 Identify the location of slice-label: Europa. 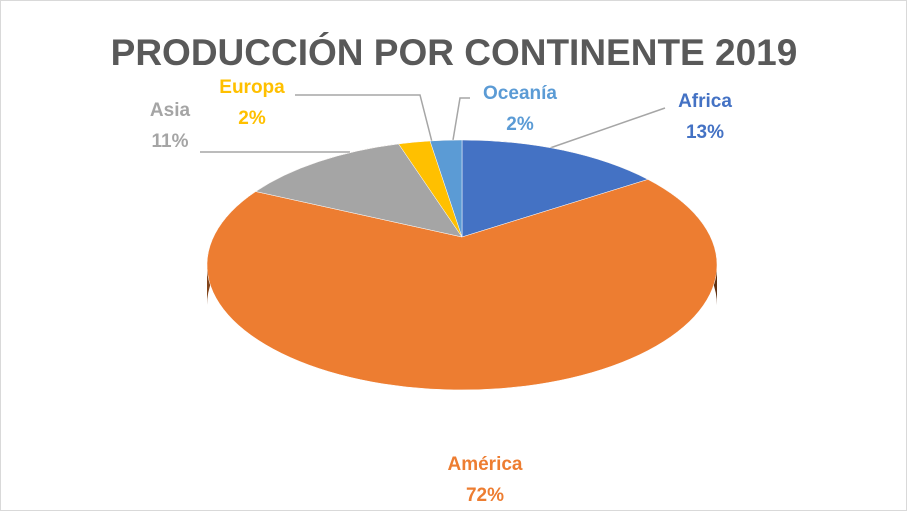
(252, 87).